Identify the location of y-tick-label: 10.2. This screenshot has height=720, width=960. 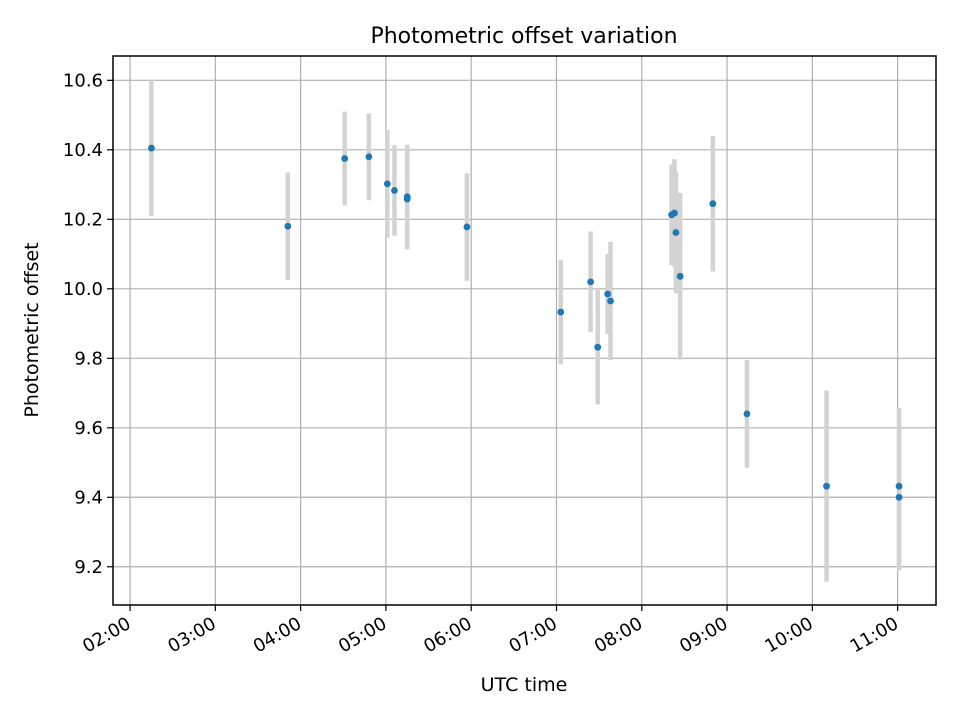
(83, 219).